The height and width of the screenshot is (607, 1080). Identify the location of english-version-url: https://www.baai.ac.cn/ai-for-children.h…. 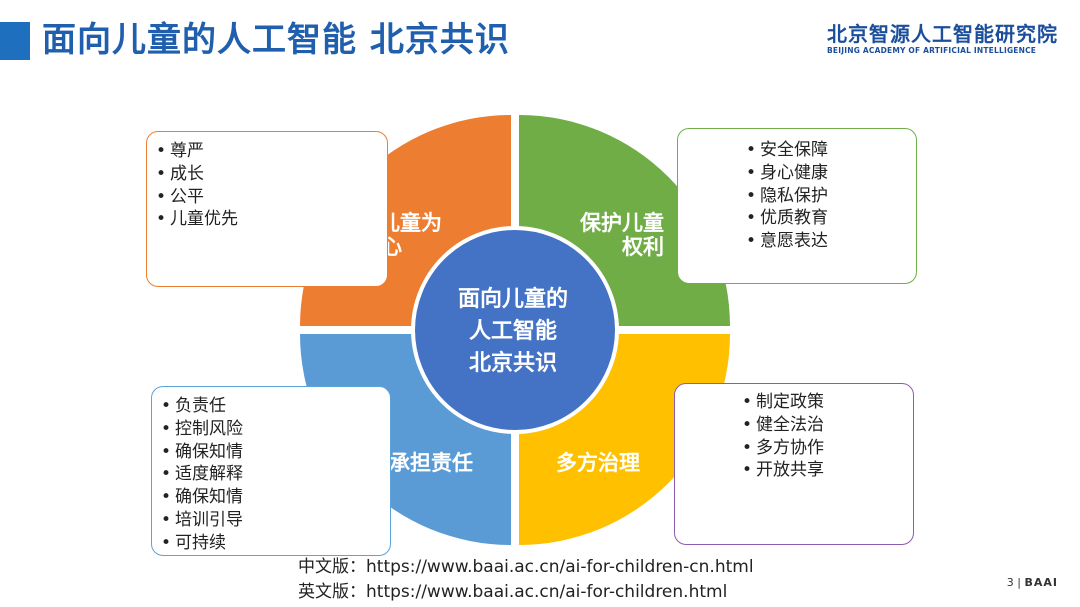
(547, 592).